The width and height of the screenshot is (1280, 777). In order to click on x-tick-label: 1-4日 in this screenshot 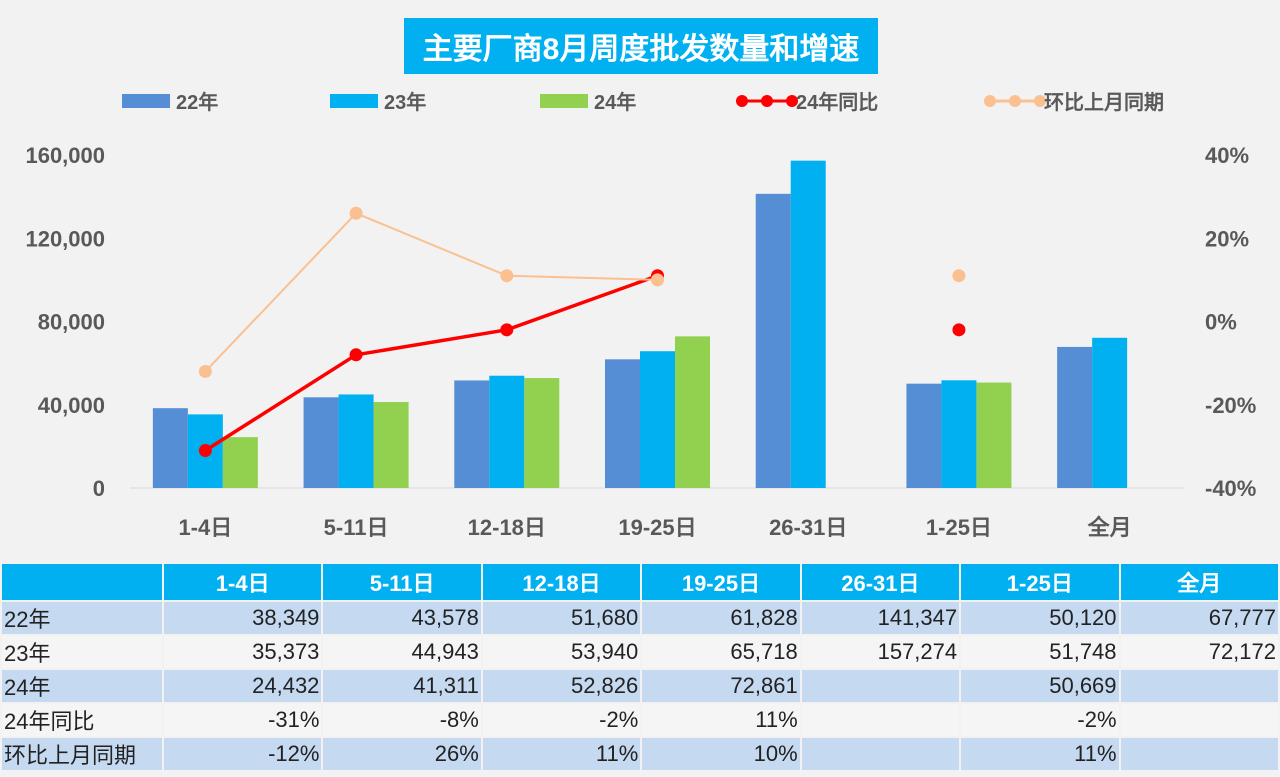, I will do `click(205, 527)`.